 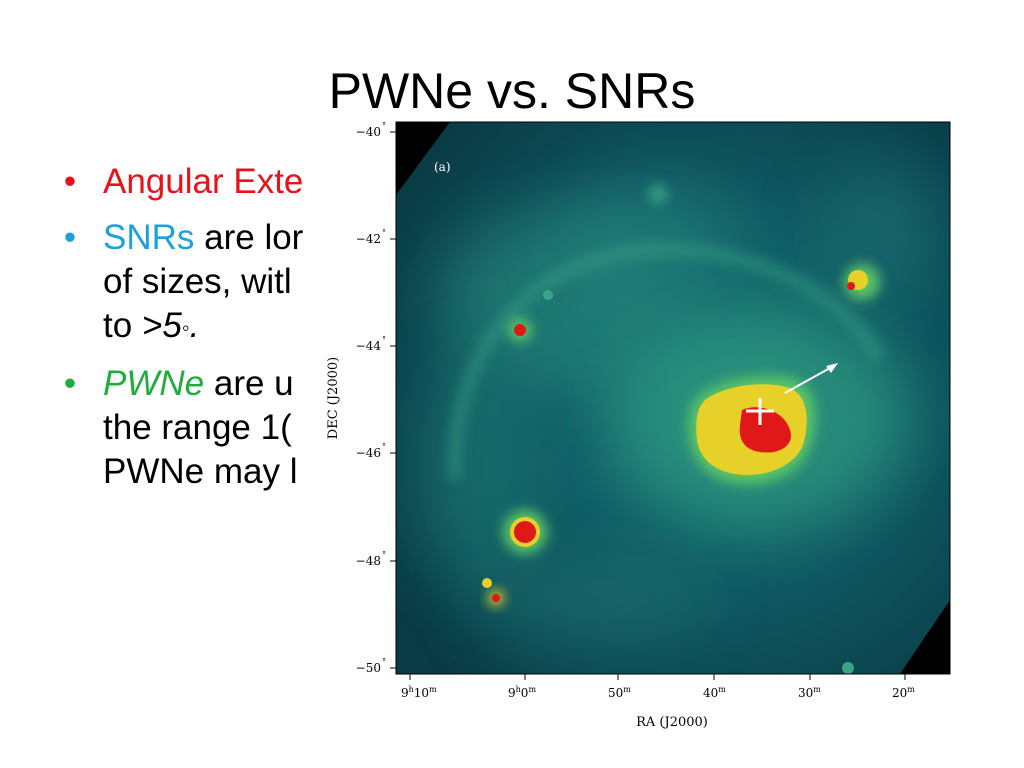 I want to click on x-tick-label: 10, so click(x=421, y=693).